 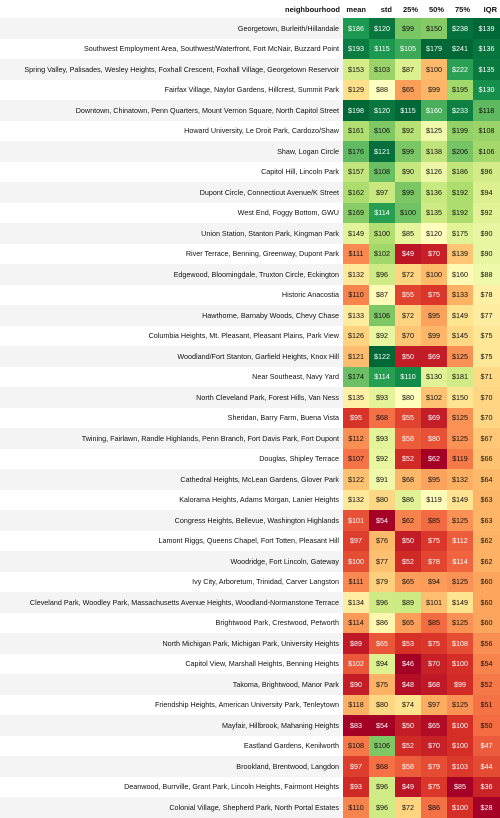 I want to click on value-cell-75pct: $175, so click(x=460, y=233).